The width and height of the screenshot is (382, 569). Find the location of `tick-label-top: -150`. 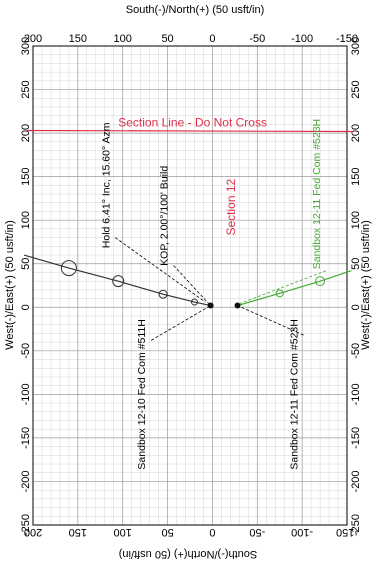

tick-label-top: -150 is located at coordinates (347, 39).